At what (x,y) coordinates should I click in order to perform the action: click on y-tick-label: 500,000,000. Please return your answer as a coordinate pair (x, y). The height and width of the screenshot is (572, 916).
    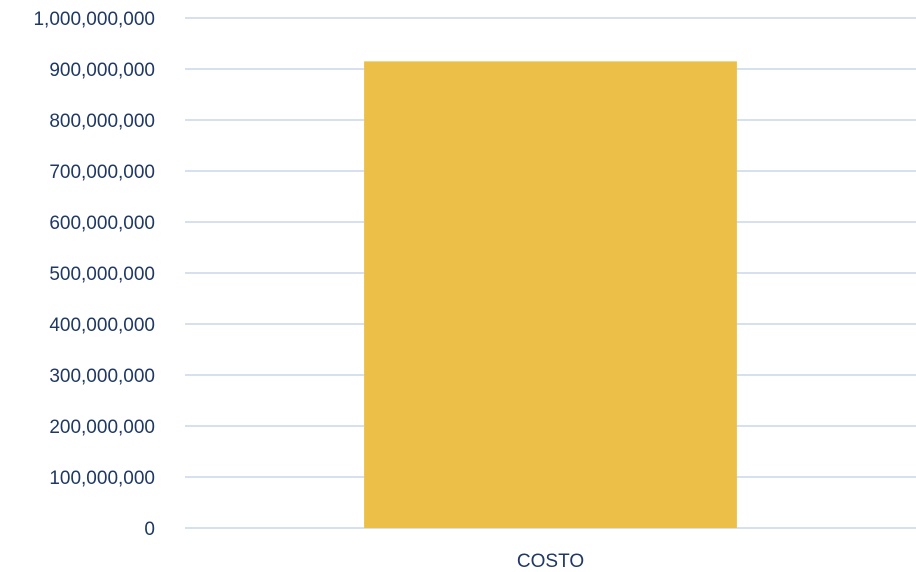
    Looking at the image, I should click on (102, 274).